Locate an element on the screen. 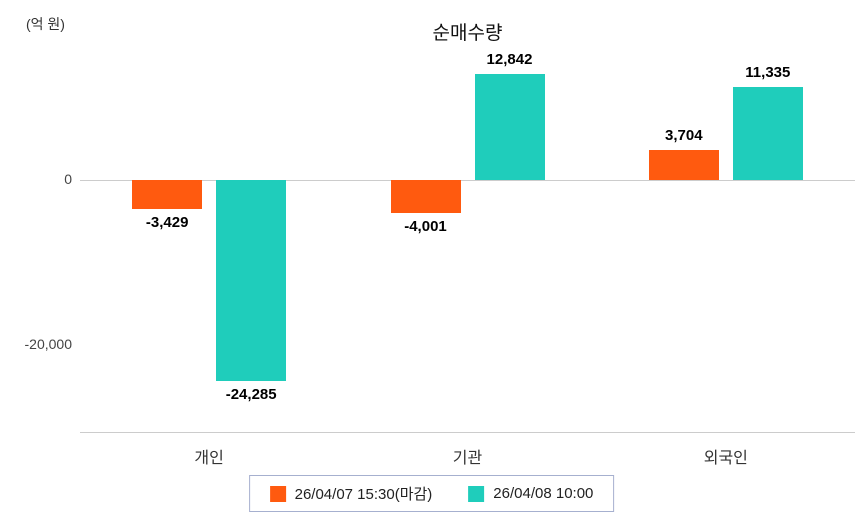 The width and height of the screenshot is (863, 520). x-category-label: 개인 is located at coordinates (209, 458).